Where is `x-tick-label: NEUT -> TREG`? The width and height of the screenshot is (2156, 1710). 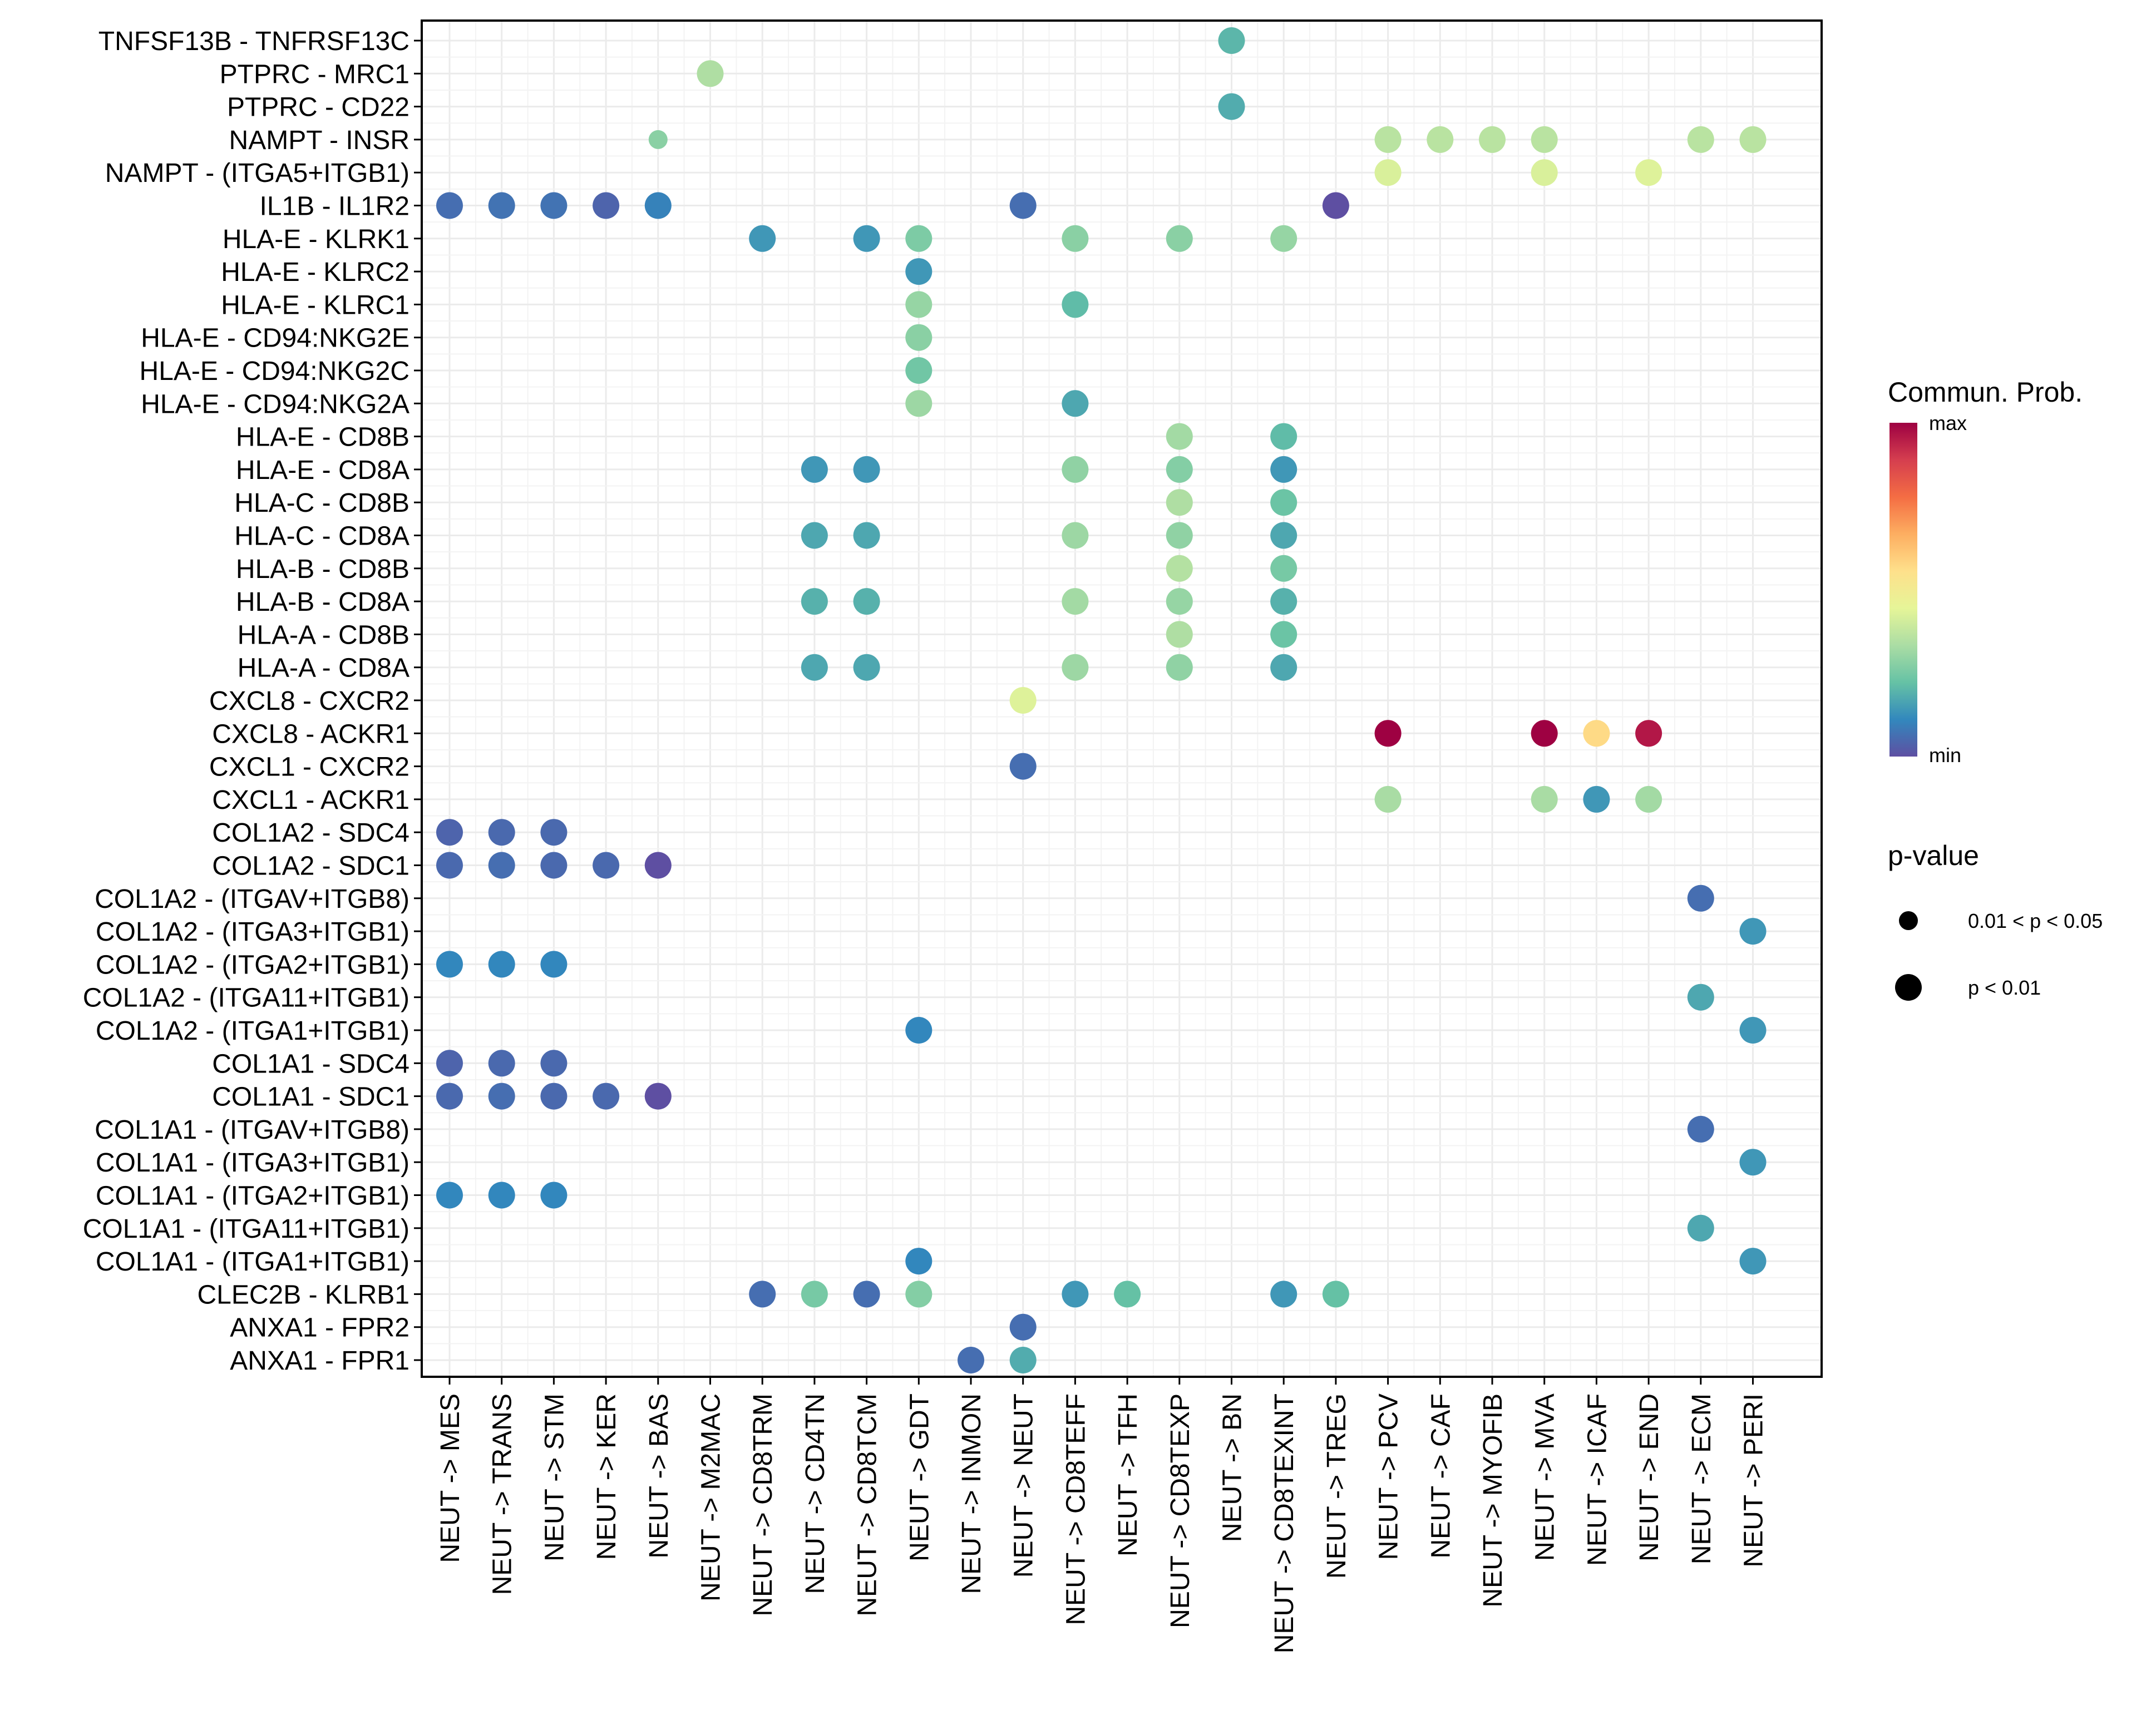
x-tick-label: NEUT -> TREG is located at coordinates (1336, 1486).